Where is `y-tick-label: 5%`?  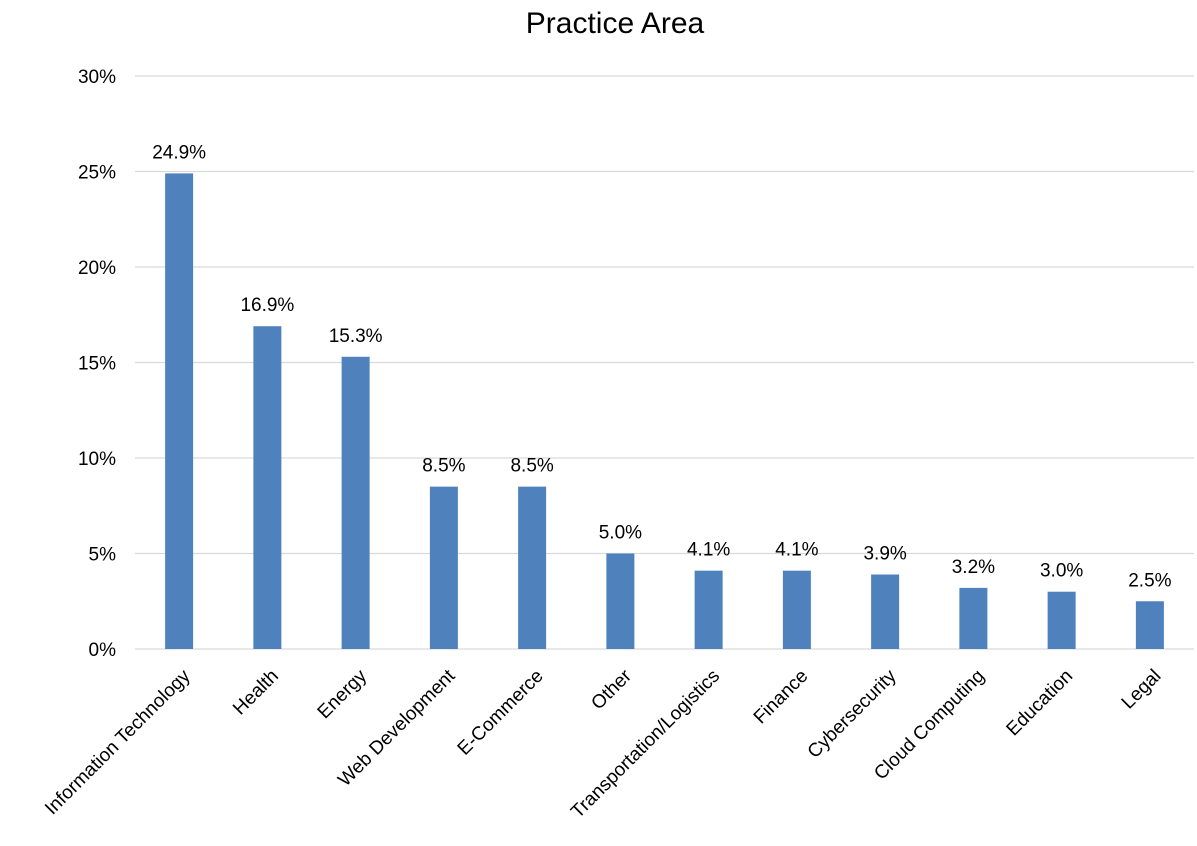
y-tick-label: 5% is located at coordinates (103, 555).